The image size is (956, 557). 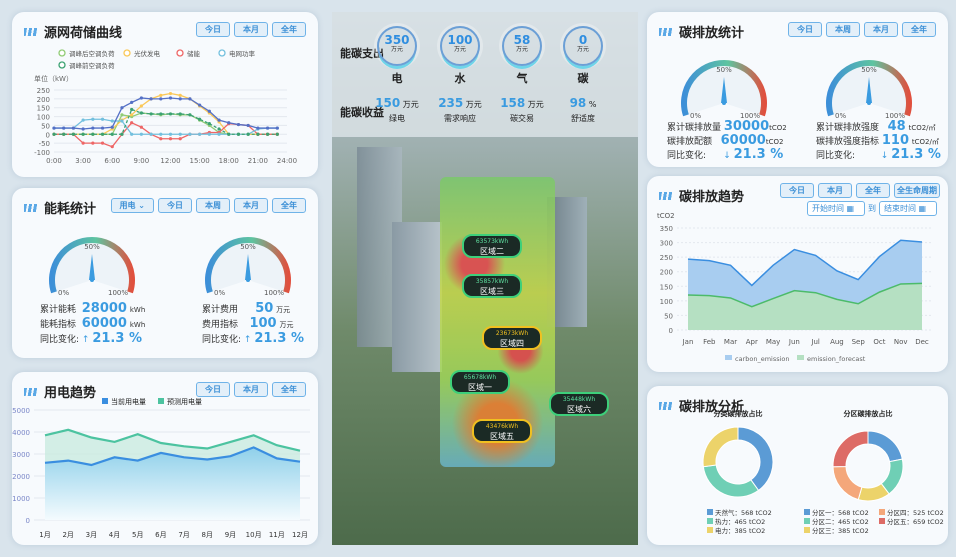 What do you see at coordinates (908, 208) in the screenshot?
I see `end-date-input: 结束时间 ▦` at bounding box center [908, 208].